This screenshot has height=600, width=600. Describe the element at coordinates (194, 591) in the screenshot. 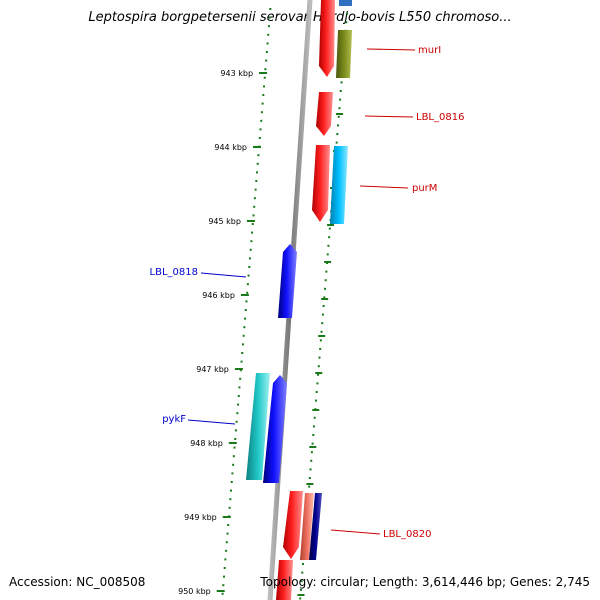

I see `tick-label: 950 kbp` at that location.